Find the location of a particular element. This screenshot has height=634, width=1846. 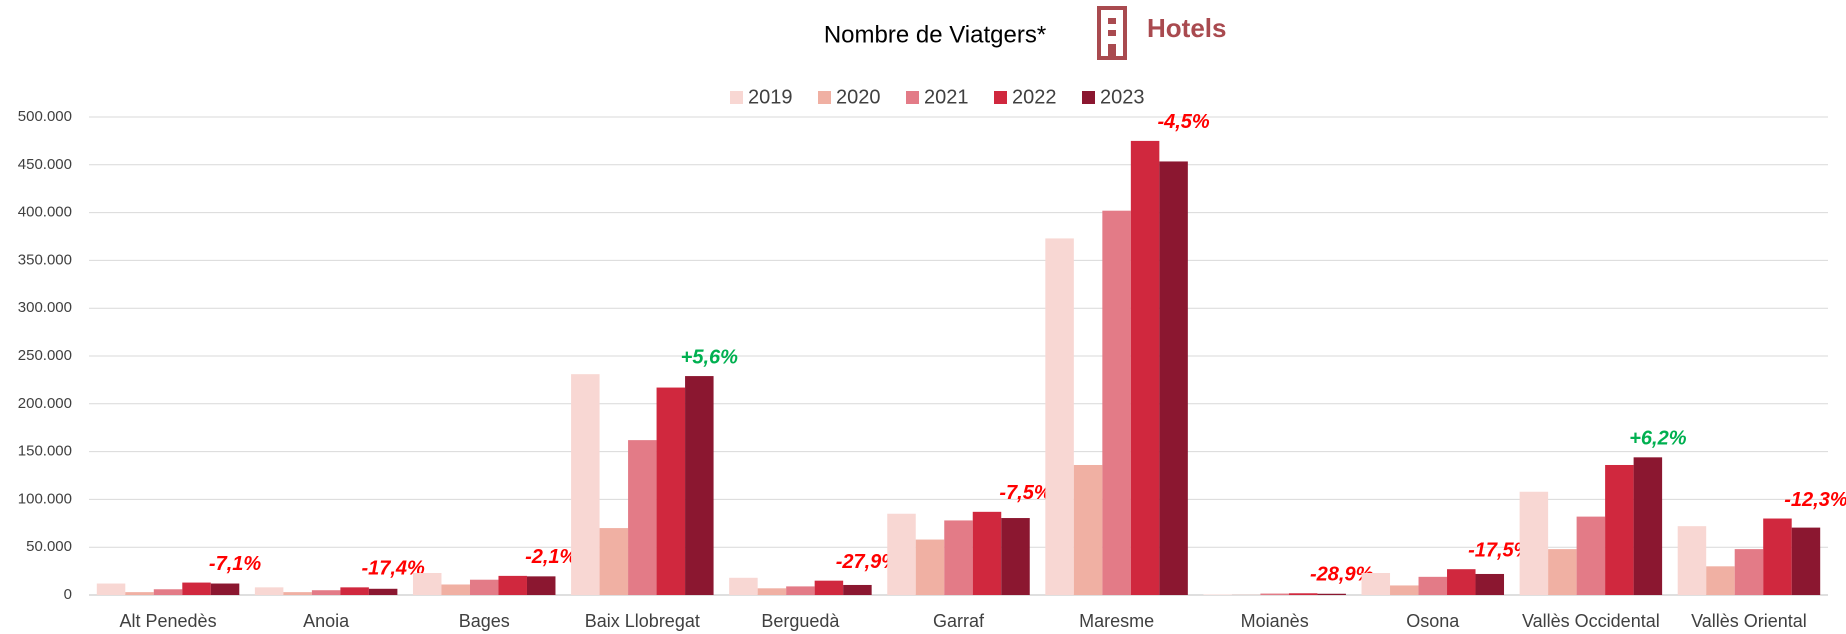

legend-label: 2020 is located at coordinates (858, 97).